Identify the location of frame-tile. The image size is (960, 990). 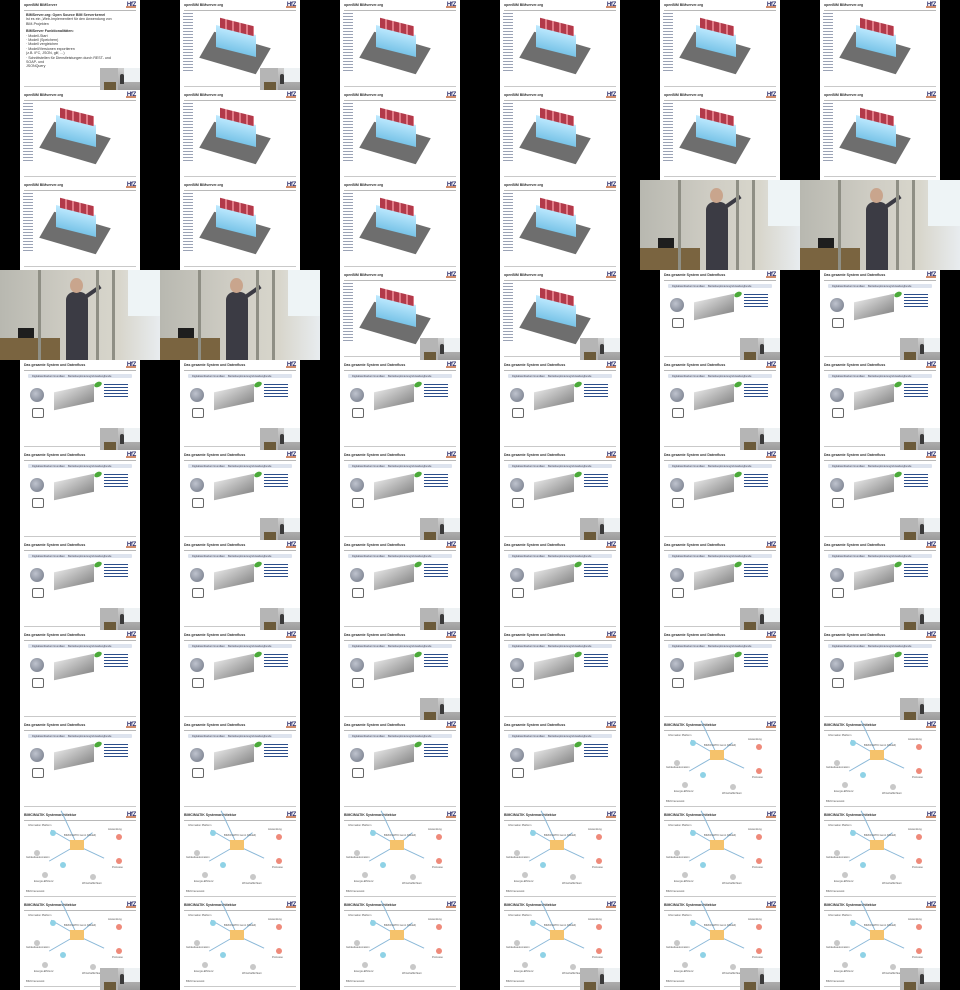
(240, 315).